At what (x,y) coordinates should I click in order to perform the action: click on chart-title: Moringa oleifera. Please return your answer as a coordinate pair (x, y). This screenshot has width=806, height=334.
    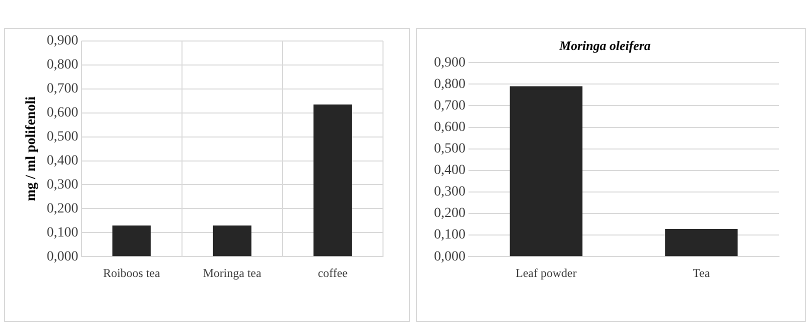
    Looking at the image, I should click on (605, 46).